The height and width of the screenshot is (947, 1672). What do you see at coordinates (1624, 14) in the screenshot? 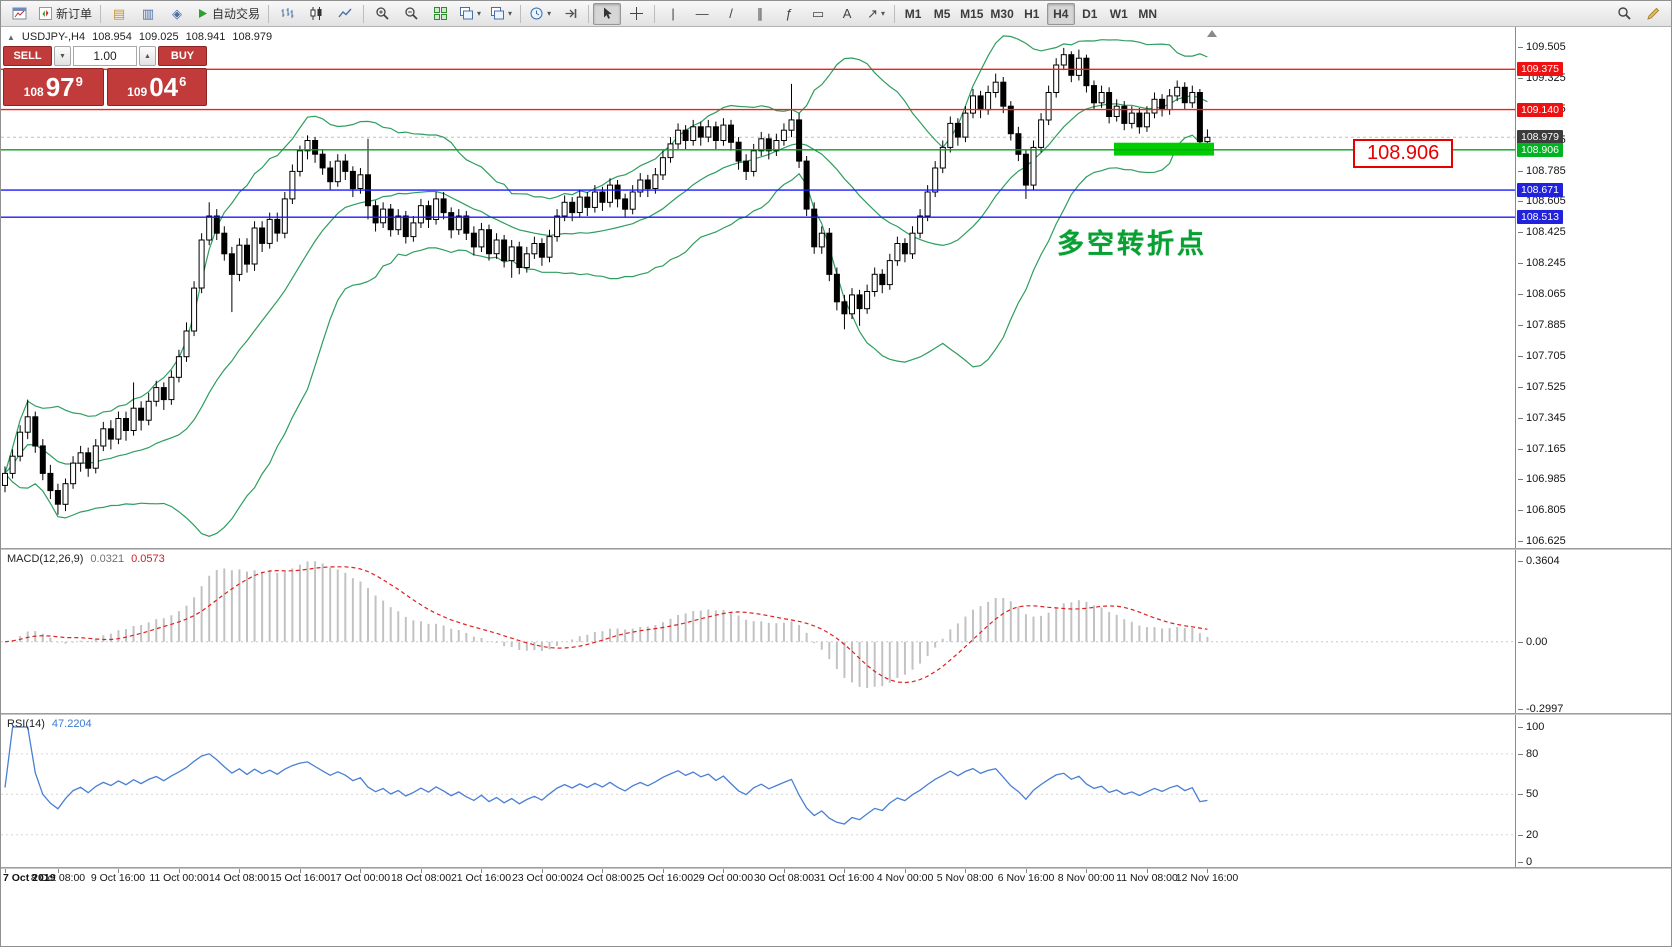
I see `search-button` at bounding box center [1624, 14].